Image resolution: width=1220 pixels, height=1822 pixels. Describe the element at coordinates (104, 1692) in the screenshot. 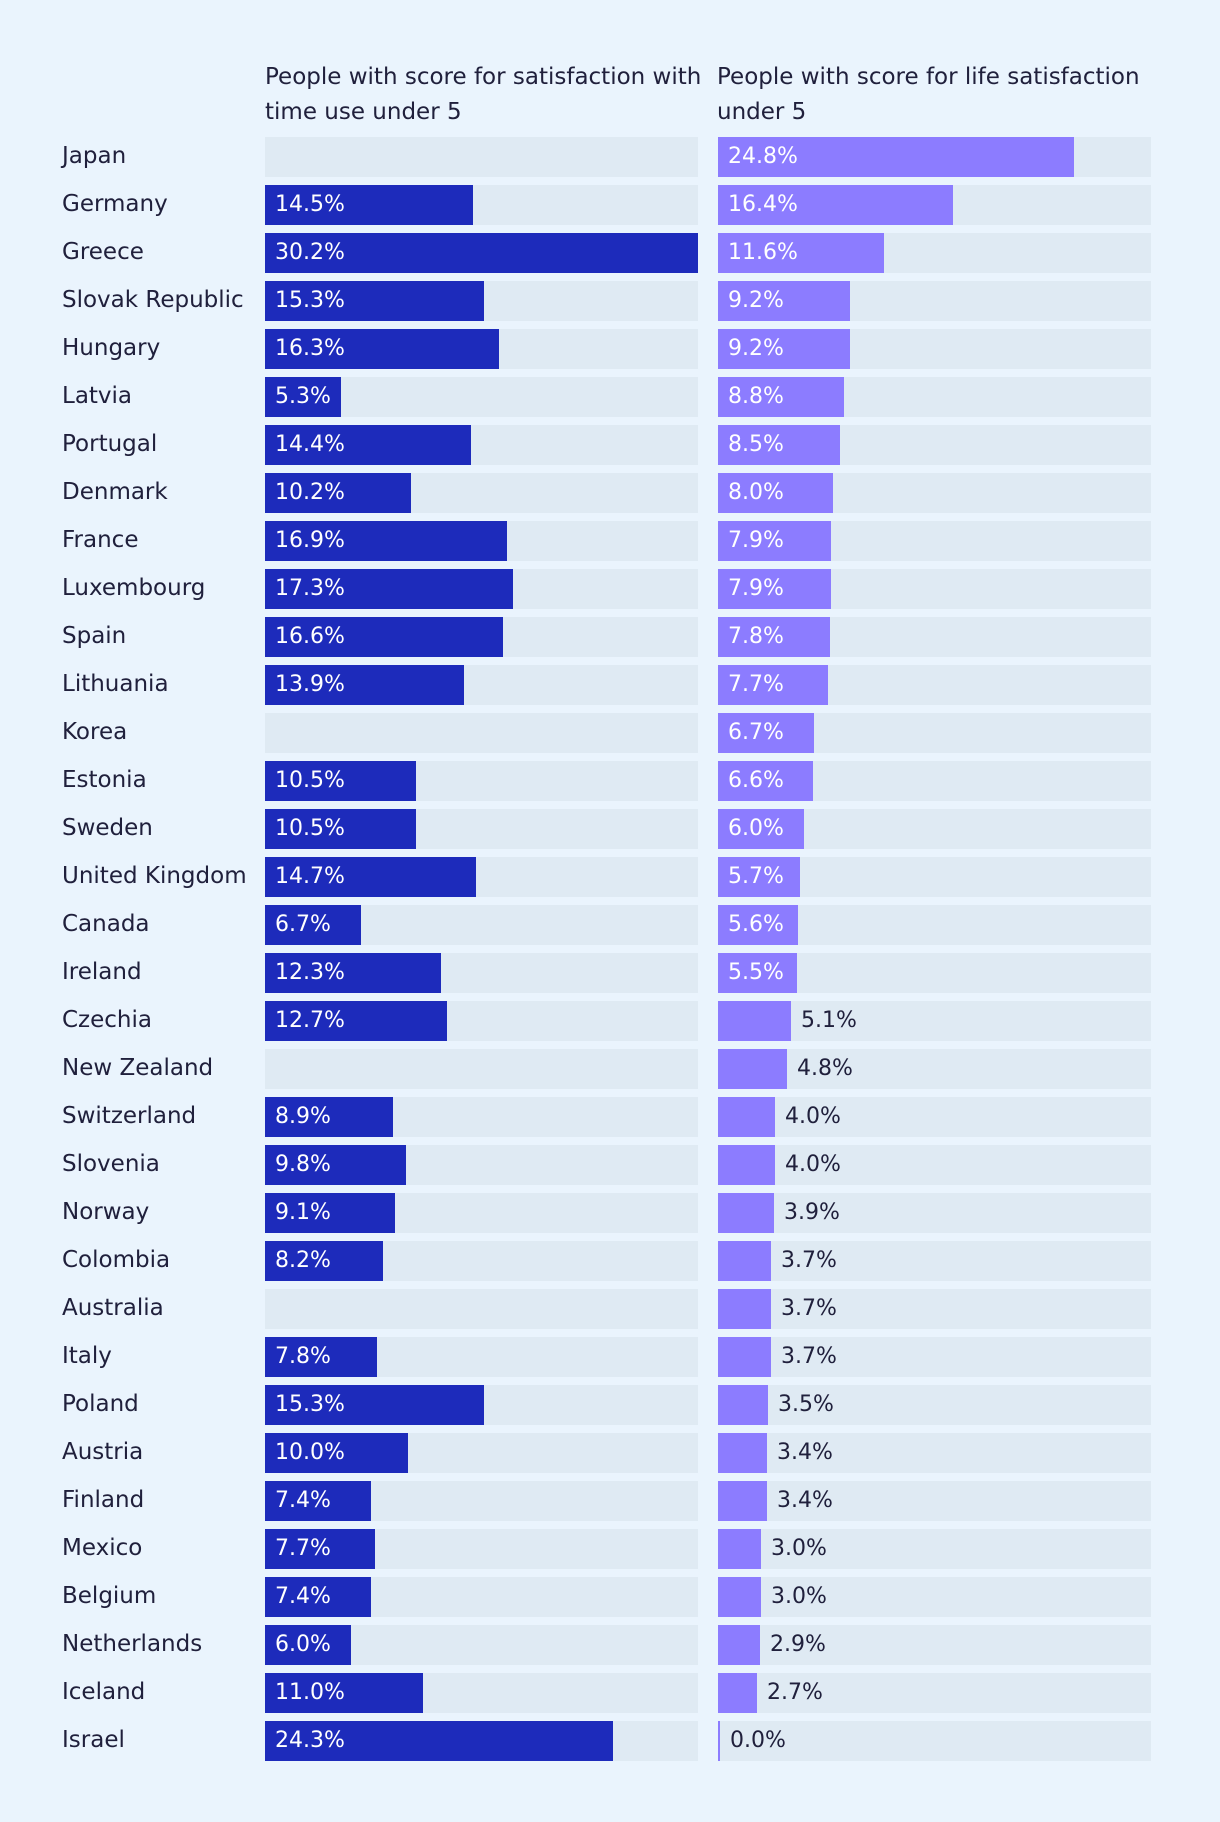

I see `country-label: Iceland` at that location.